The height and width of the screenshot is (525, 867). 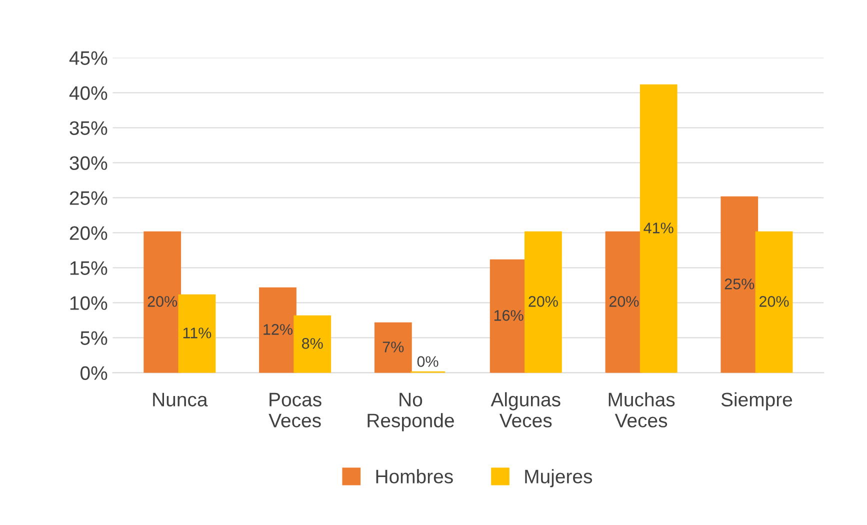 What do you see at coordinates (89, 303) in the screenshot?
I see `y-tick-label: 10%` at bounding box center [89, 303].